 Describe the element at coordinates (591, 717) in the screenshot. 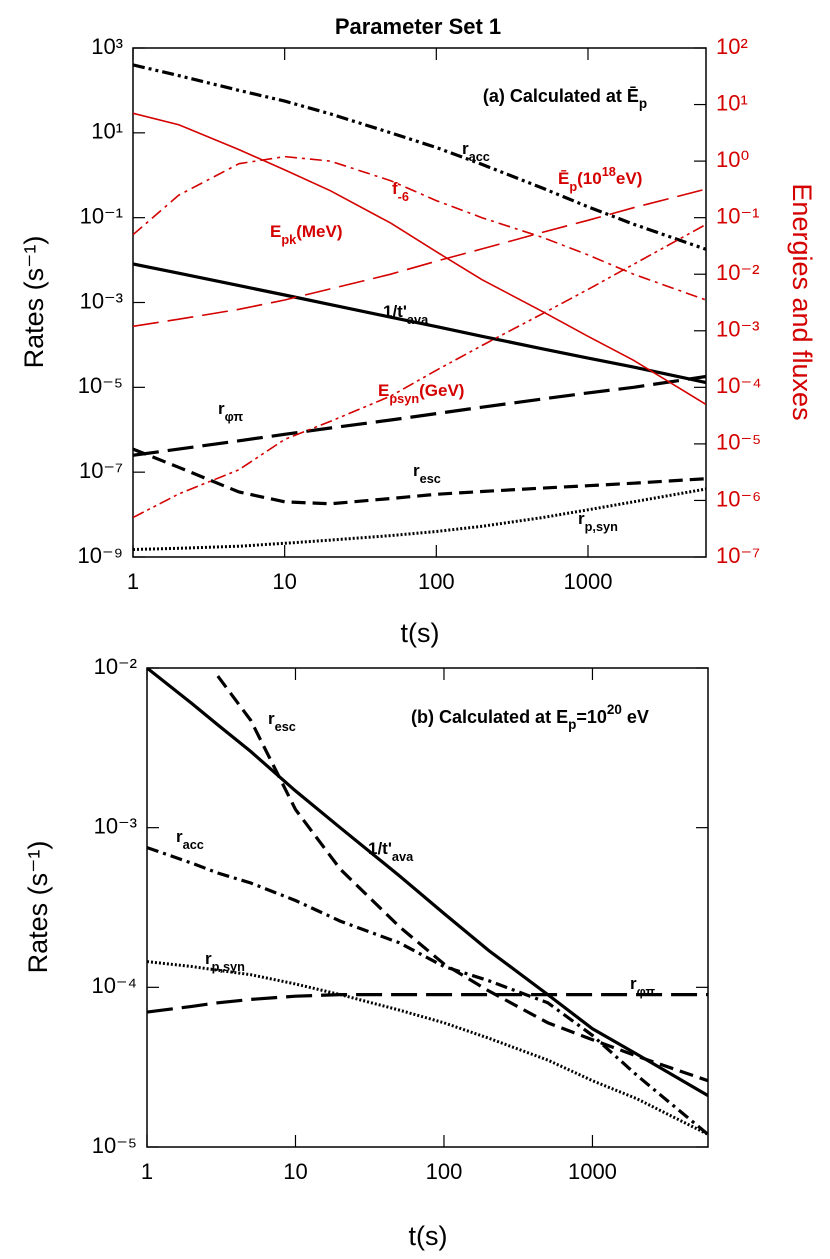

I see `panel-title-part: =10` at that location.